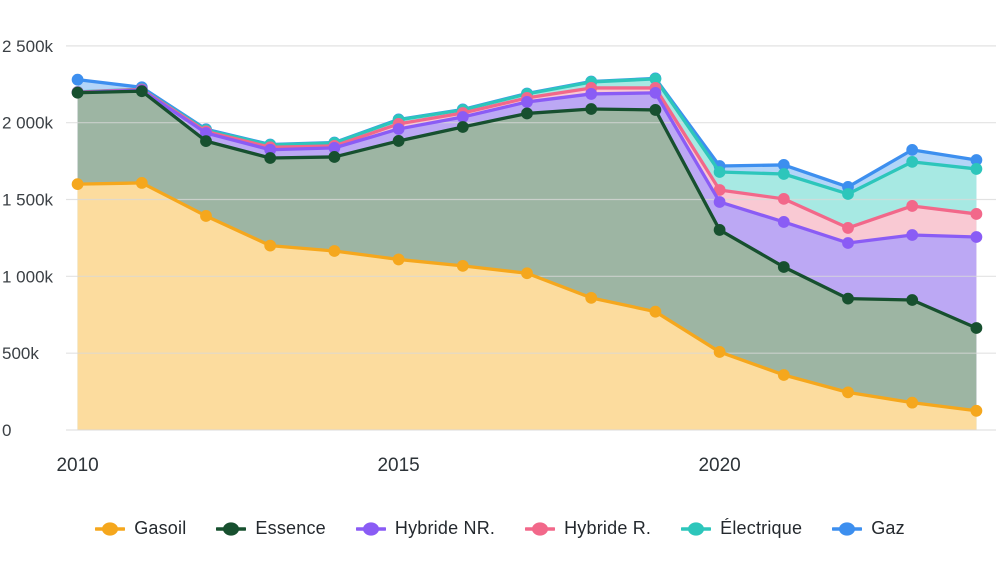 This screenshot has width=1000, height=562. What do you see at coordinates (591, 297) in the screenshot?
I see `point-gasoil-2018` at bounding box center [591, 297].